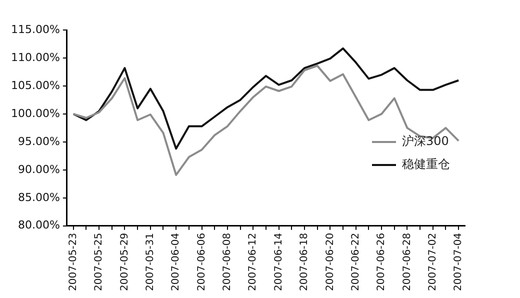  Describe the element at coordinates (35, 57) in the screenshot. I see `y-tick-label: 110.00%` at that location.